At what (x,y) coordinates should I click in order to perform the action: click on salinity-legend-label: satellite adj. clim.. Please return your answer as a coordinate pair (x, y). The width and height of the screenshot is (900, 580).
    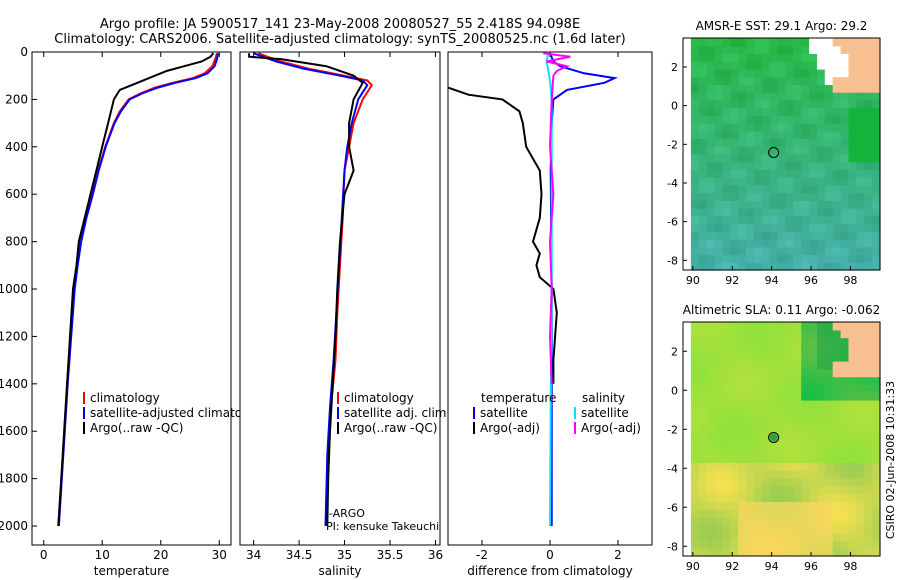
    Looking at the image, I should click on (397, 413).